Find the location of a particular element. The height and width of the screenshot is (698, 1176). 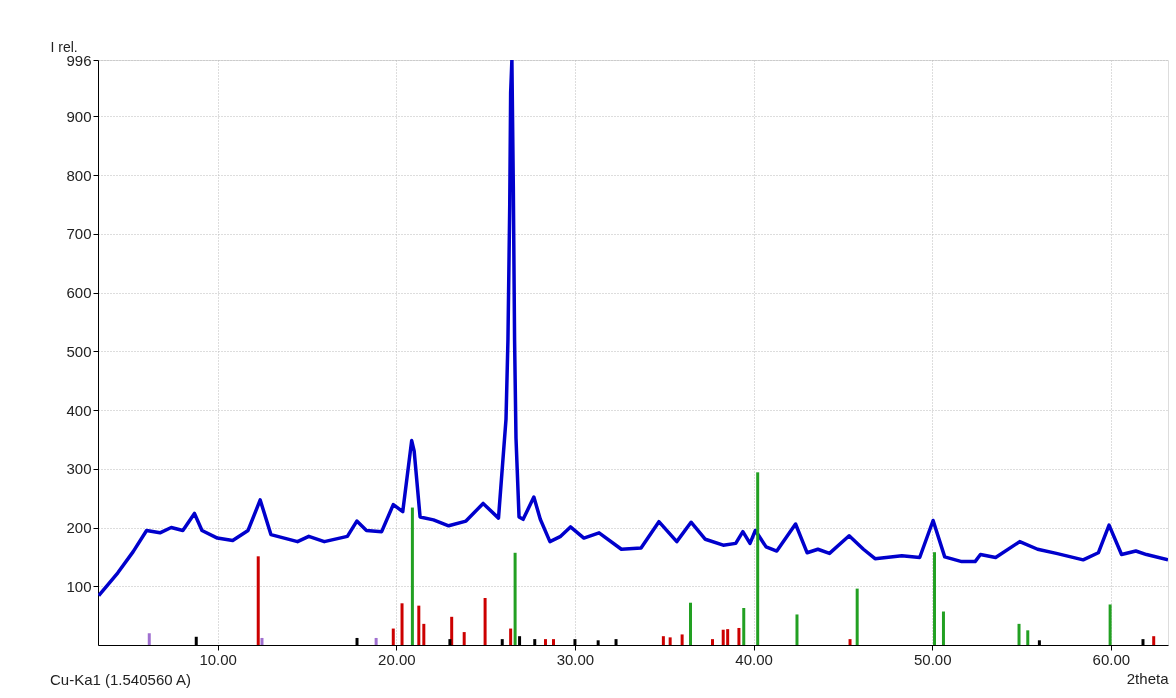

x-tick-label: 10.00 is located at coordinates (218, 659).